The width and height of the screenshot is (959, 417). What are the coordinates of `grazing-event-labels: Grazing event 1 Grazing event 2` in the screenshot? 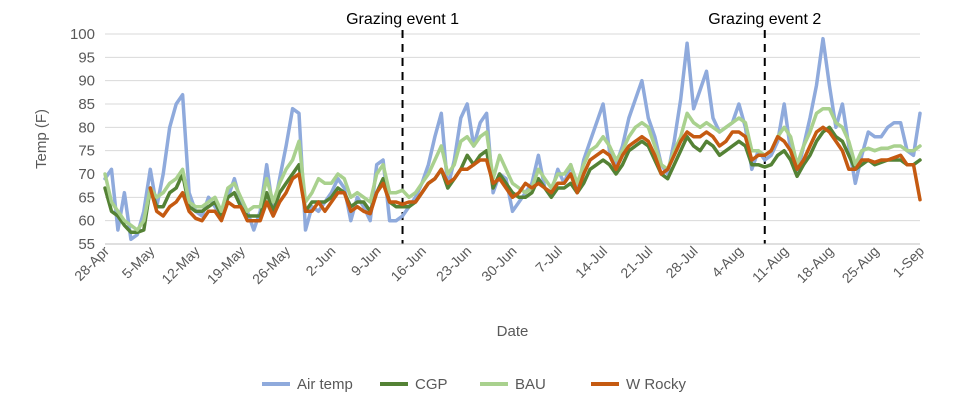 It's located at (583, 19).